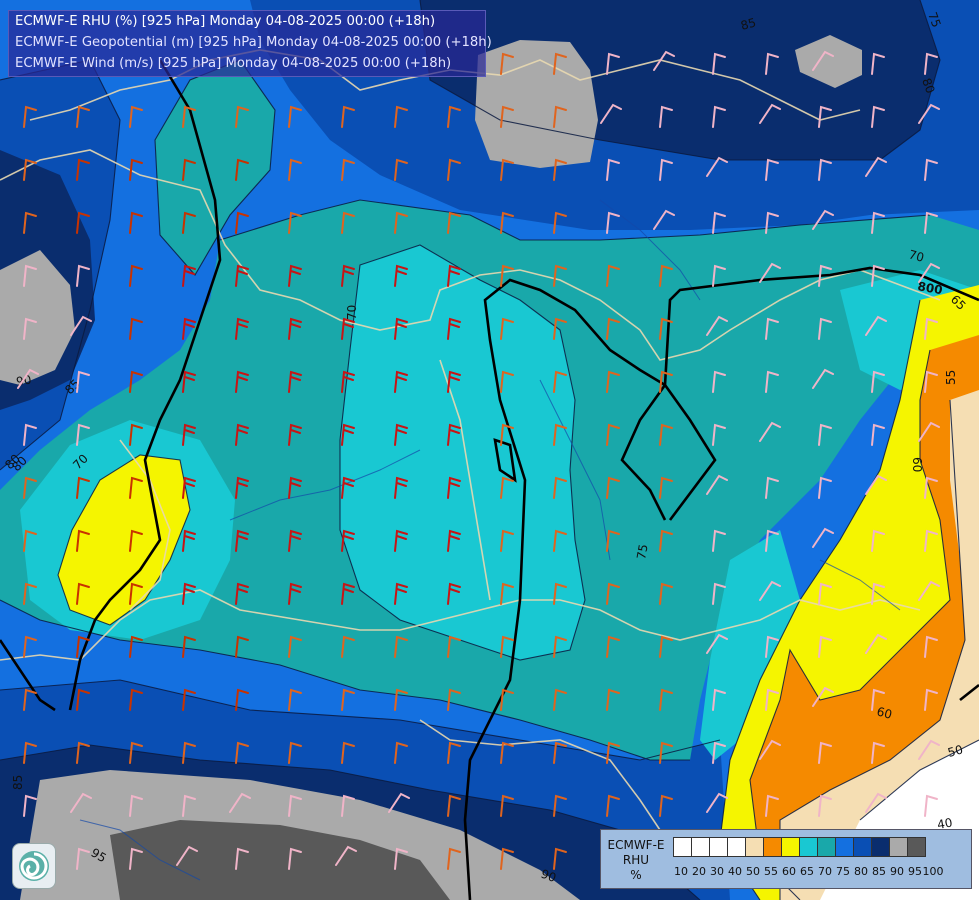 This screenshot has height=900, width=979. I want to click on legend-tick-label: 40, so click(735, 871).